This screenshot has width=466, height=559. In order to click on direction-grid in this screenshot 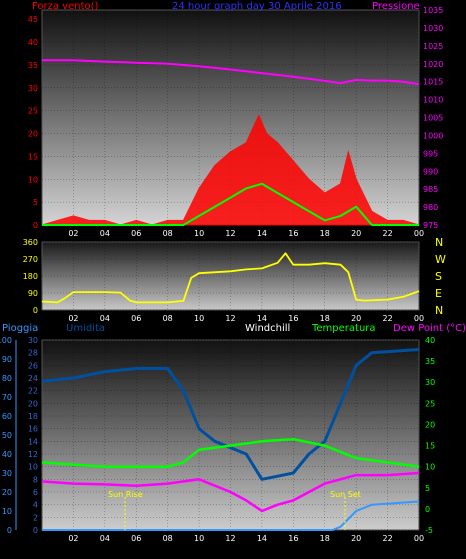, I will do `click(231, 276)`.